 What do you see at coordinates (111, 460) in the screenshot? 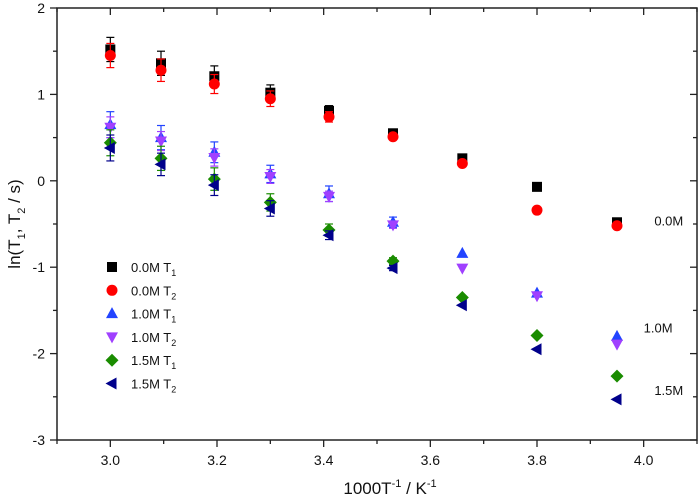
I see `x-tick-label: 3.0` at bounding box center [111, 460].